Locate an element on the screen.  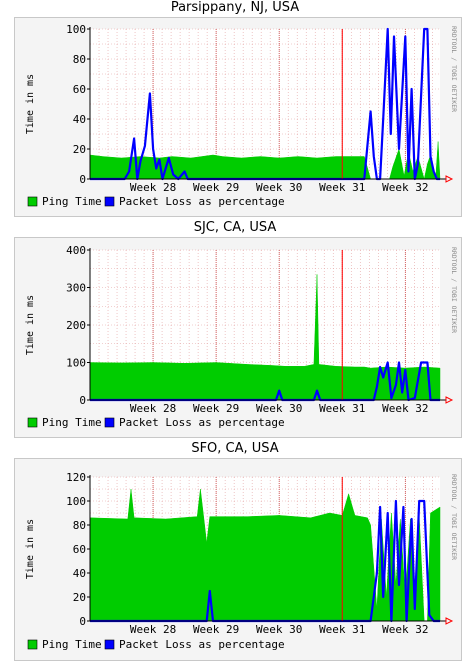
chart-title: SJC, CA, USA is located at coordinates (235, 227).